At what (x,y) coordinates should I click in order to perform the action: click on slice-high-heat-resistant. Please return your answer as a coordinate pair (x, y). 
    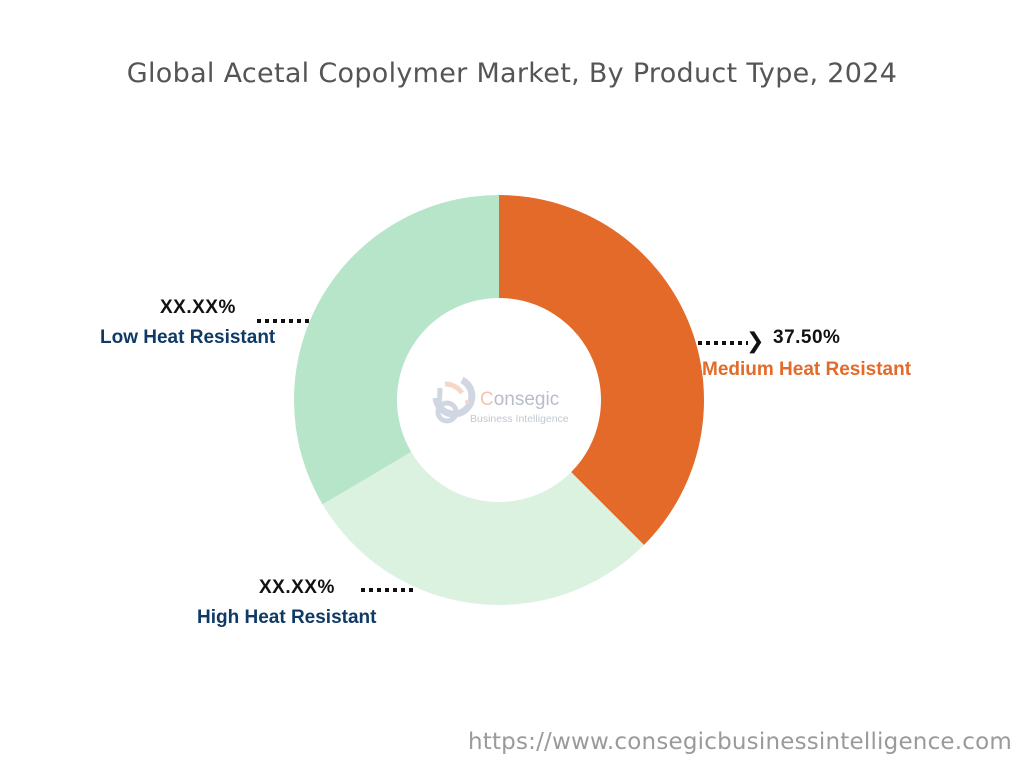
    Looking at the image, I should click on (483, 528).